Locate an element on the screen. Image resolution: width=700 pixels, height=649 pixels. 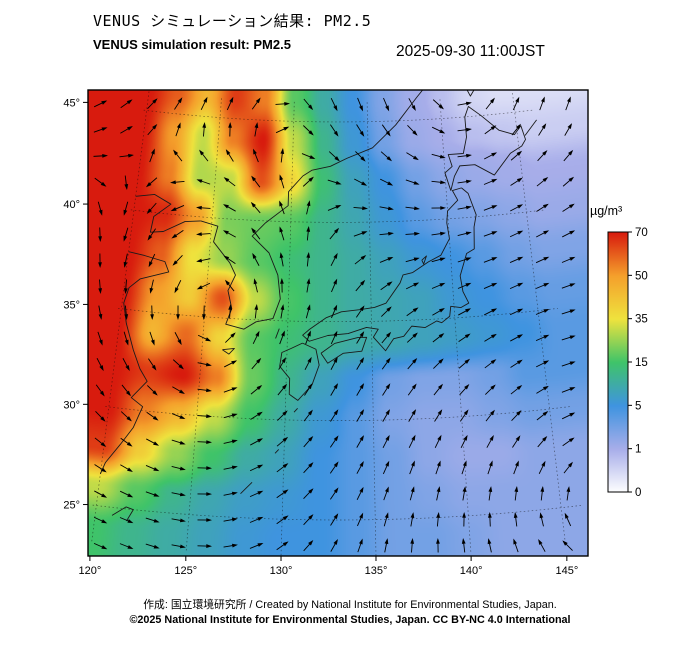
colorbar-unit-label: µg/m³ is located at coordinates (606, 211).